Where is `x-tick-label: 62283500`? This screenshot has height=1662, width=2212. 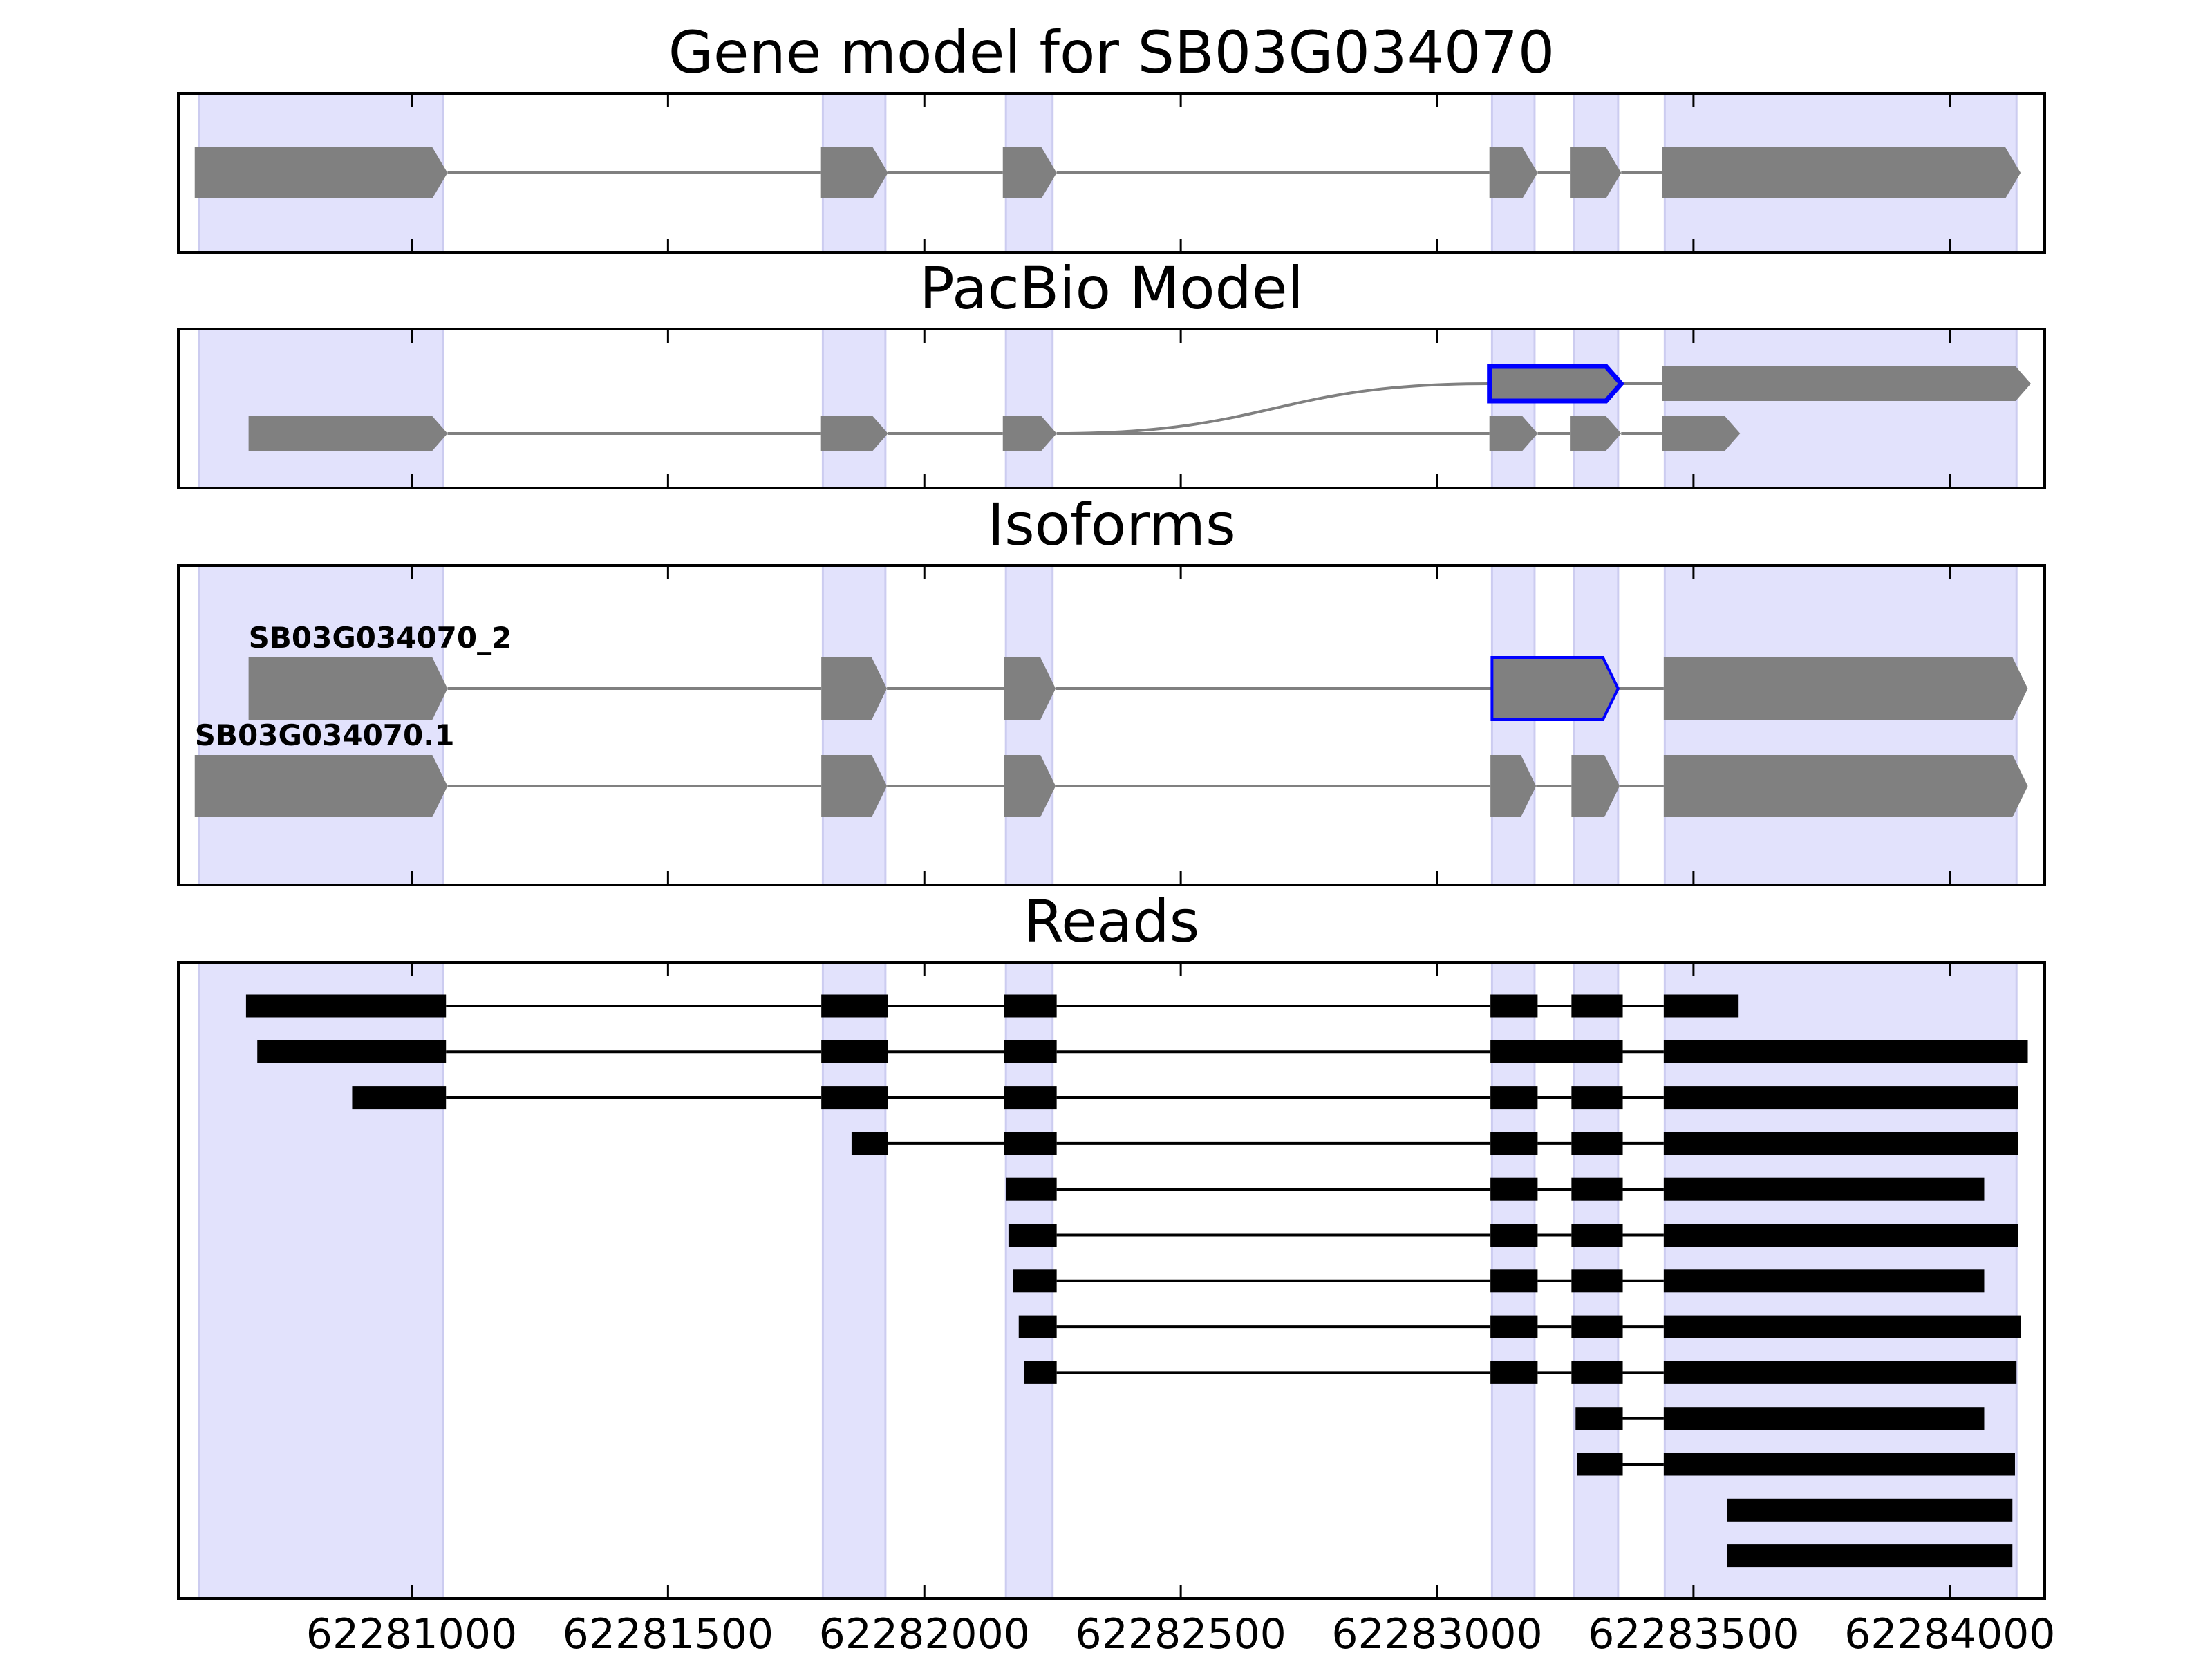 x-tick-label: 62283500 is located at coordinates (1694, 1635).